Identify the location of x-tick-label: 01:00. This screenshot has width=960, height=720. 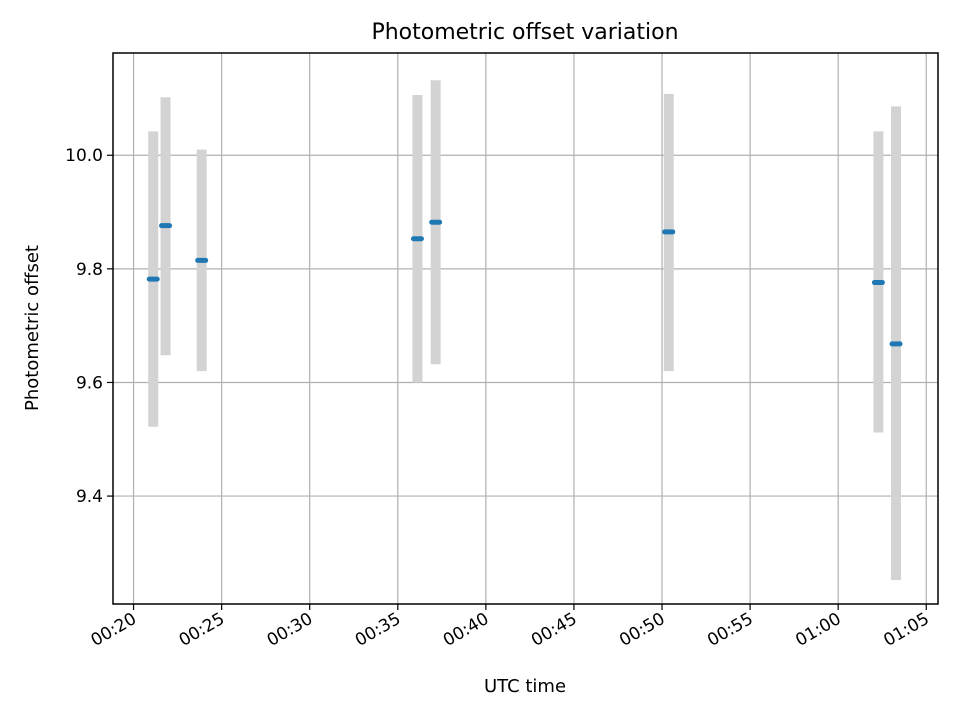
(818, 630).